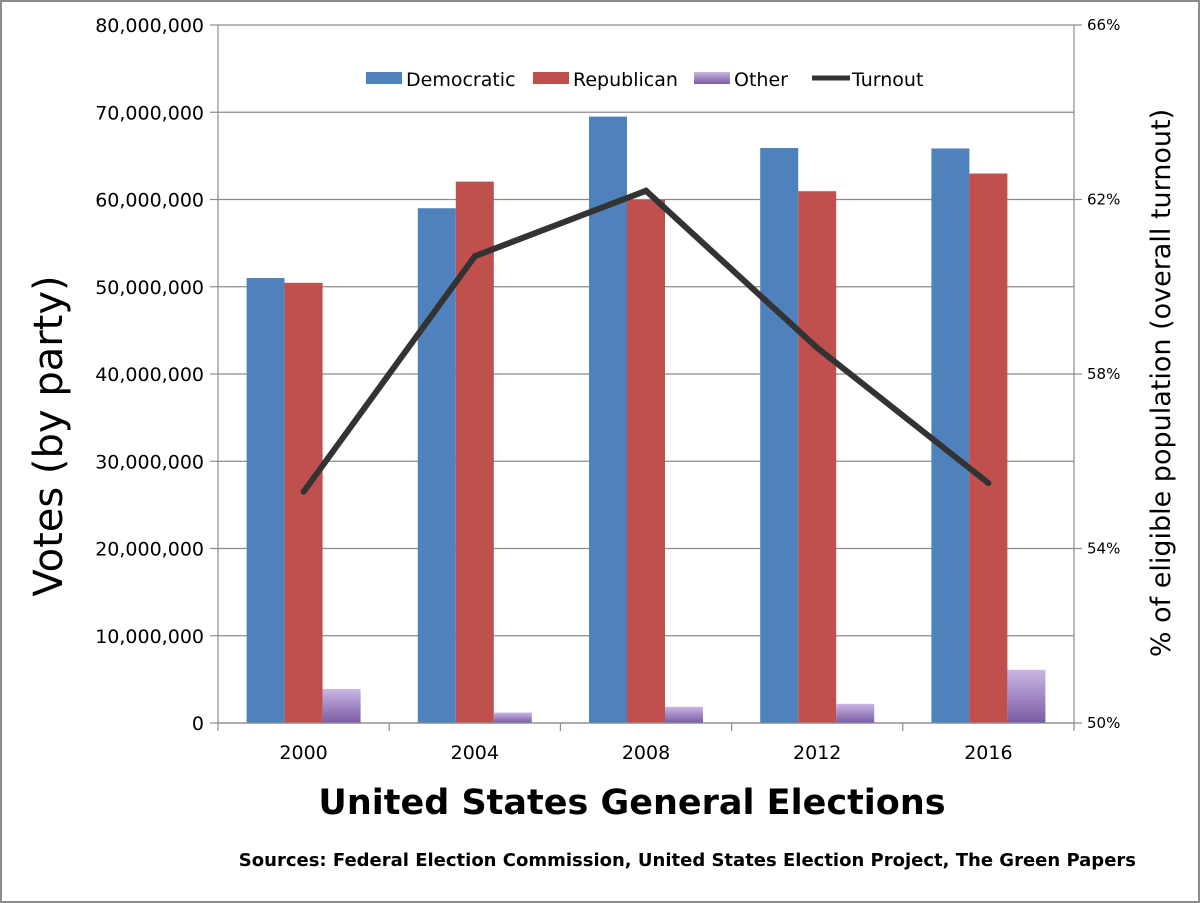  I want to click on y-axis-title: Votes (by party), so click(49, 435).